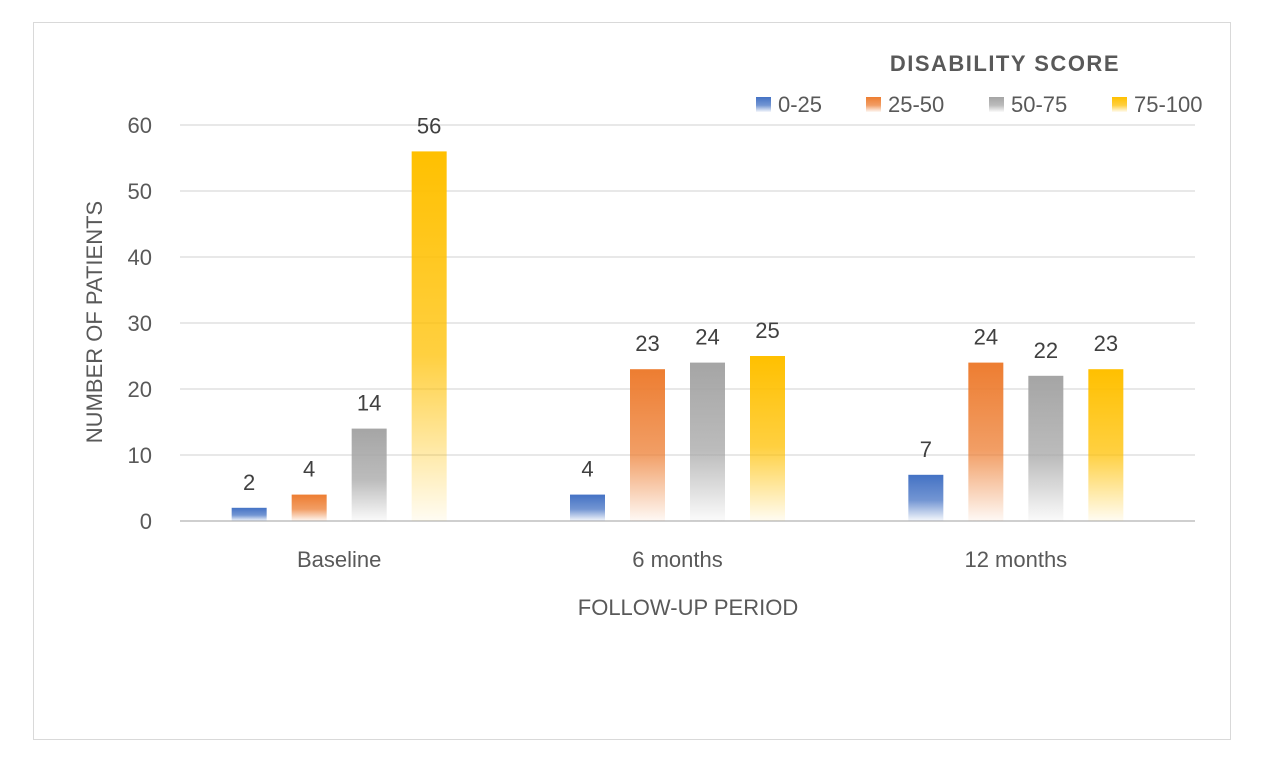  What do you see at coordinates (140, 257) in the screenshot?
I see `y-tick-label: 40` at bounding box center [140, 257].